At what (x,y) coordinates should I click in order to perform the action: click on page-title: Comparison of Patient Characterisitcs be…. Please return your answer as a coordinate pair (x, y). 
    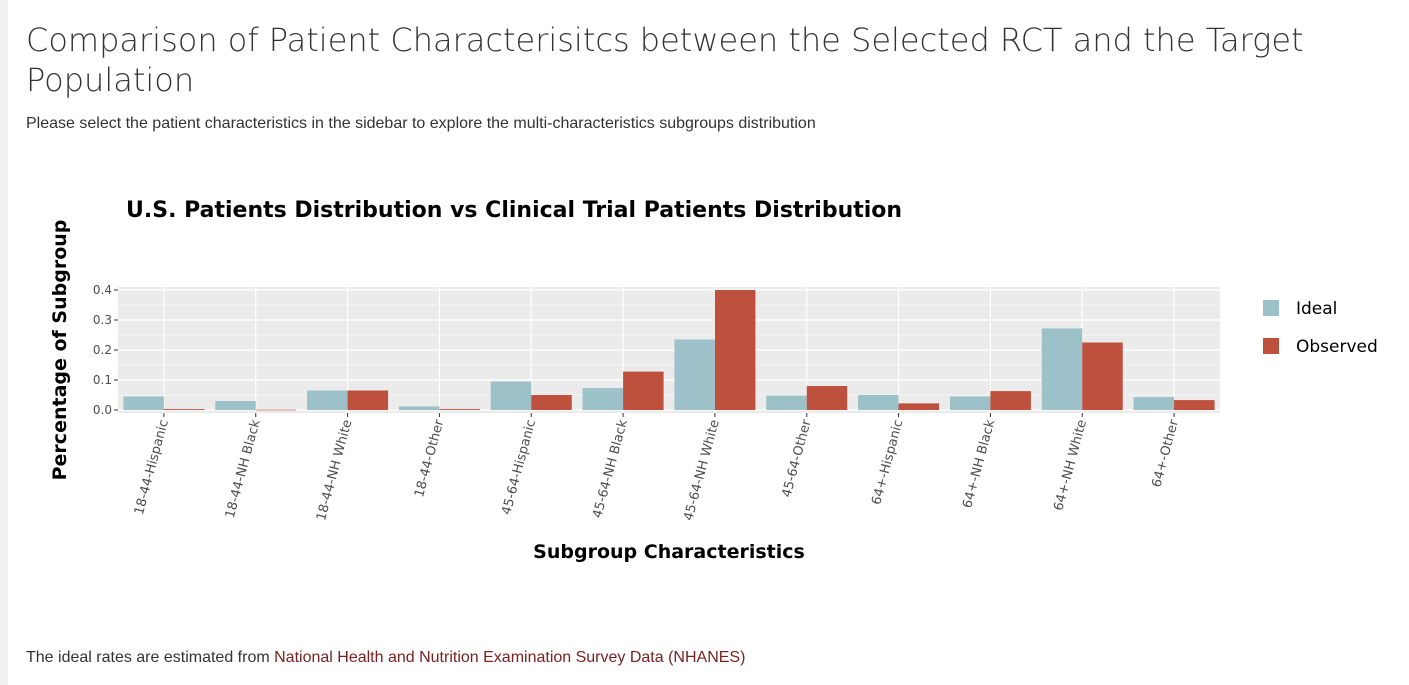
    Looking at the image, I should click on (665, 60).